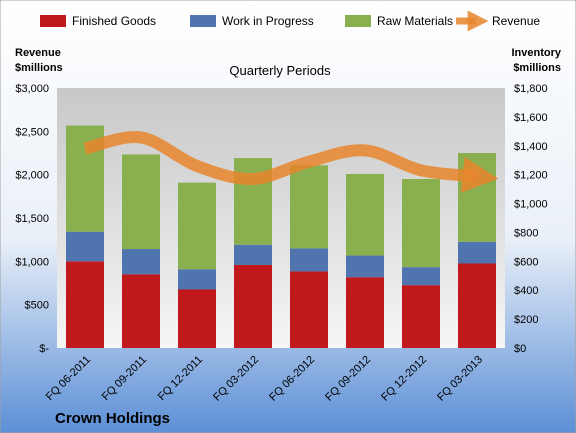  I want to click on left-tick-label: $2,000, so click(32, 176).